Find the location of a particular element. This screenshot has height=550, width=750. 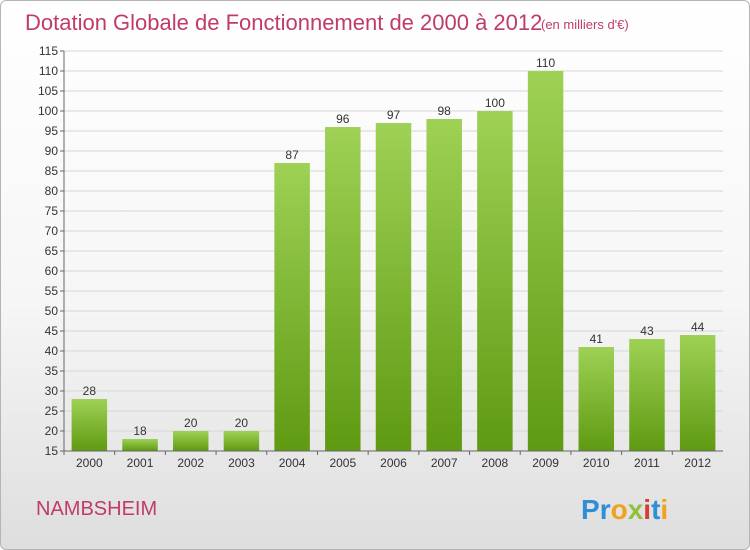

value-label: 98 is located at coordinates (445, 111).